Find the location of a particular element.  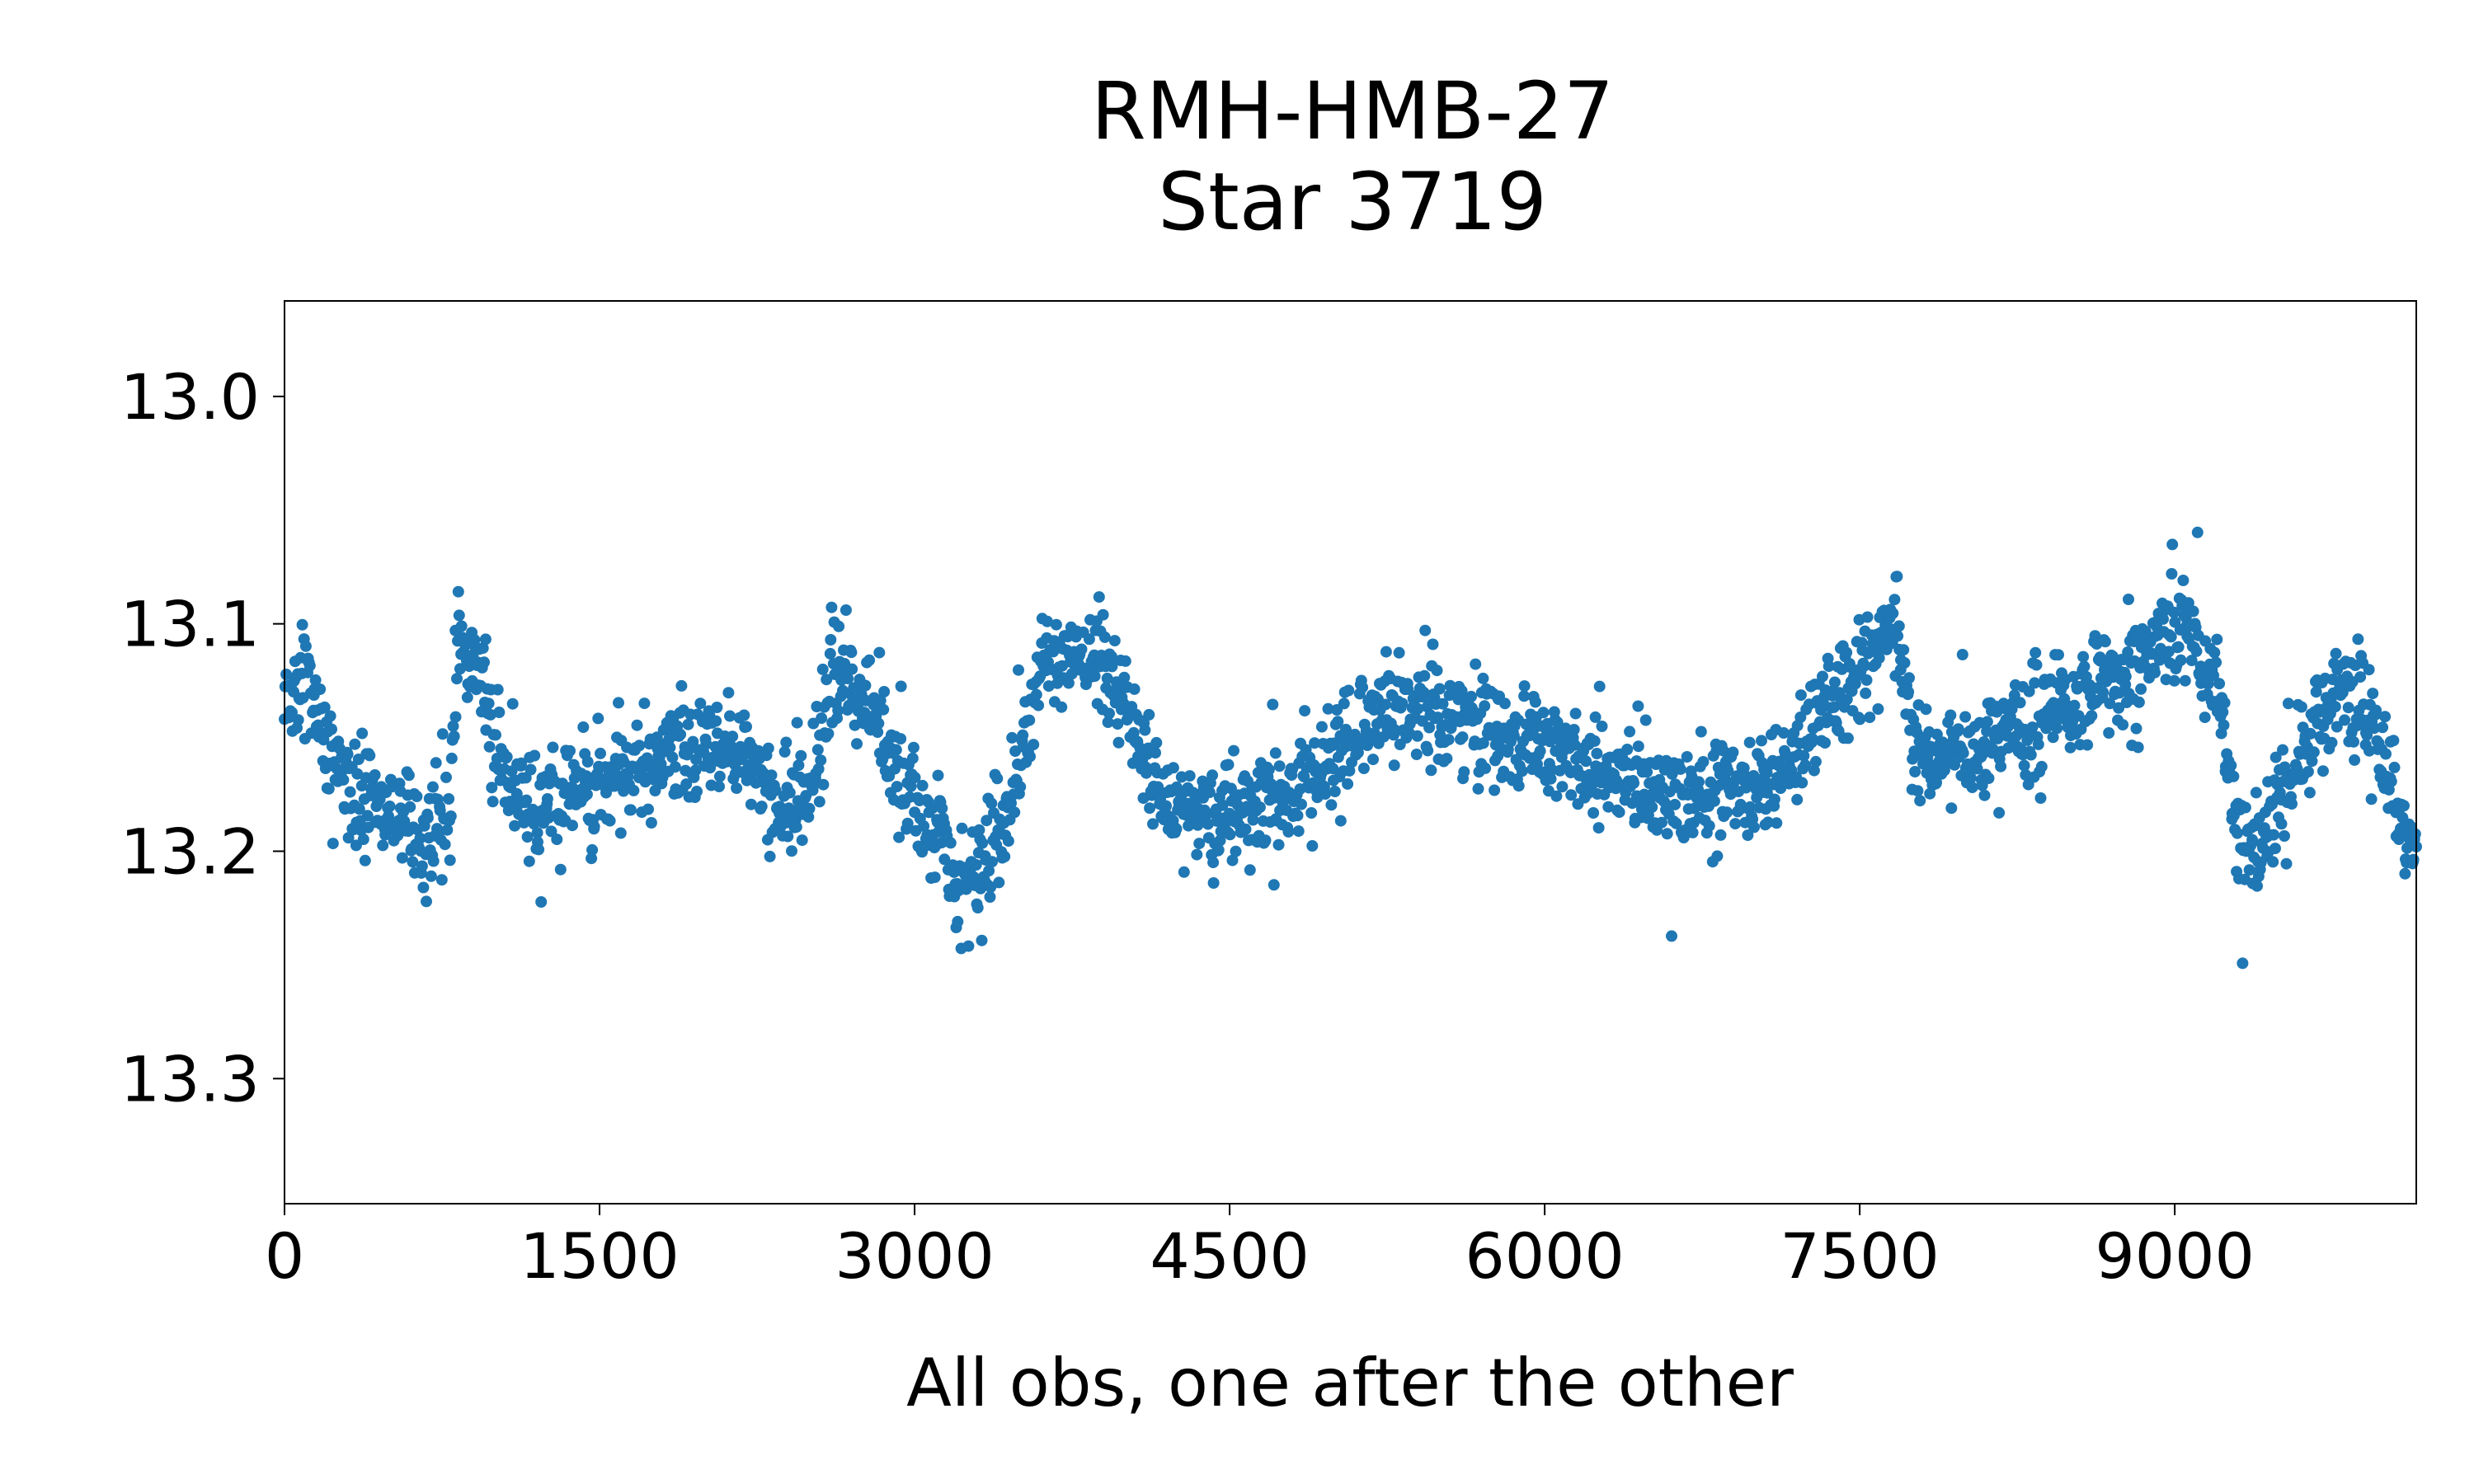

x-tick-label: 4500 is located at coordinates (1229, 1256).